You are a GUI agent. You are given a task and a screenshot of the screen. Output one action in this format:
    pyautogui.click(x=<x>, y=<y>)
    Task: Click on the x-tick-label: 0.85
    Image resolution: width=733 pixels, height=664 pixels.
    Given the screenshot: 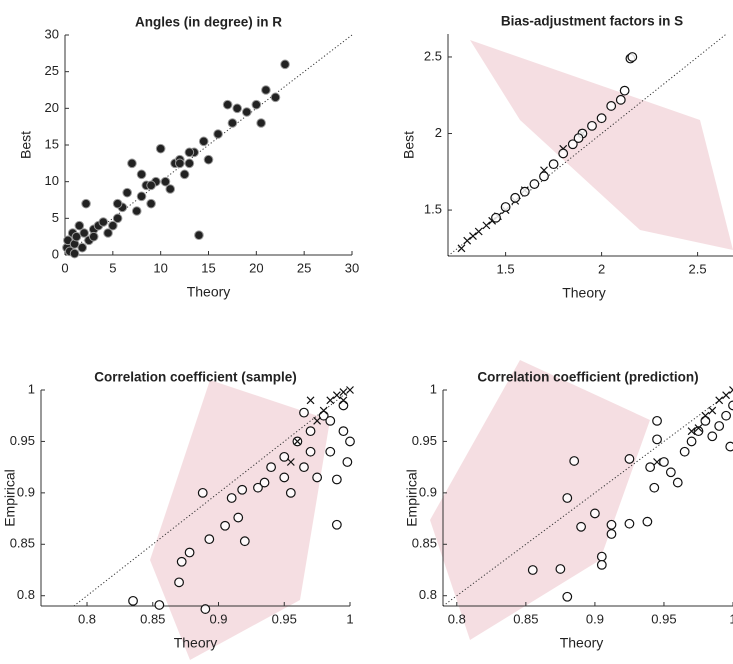 What is the action you would take?
    pyautogui.click(x=152, y=618)
    